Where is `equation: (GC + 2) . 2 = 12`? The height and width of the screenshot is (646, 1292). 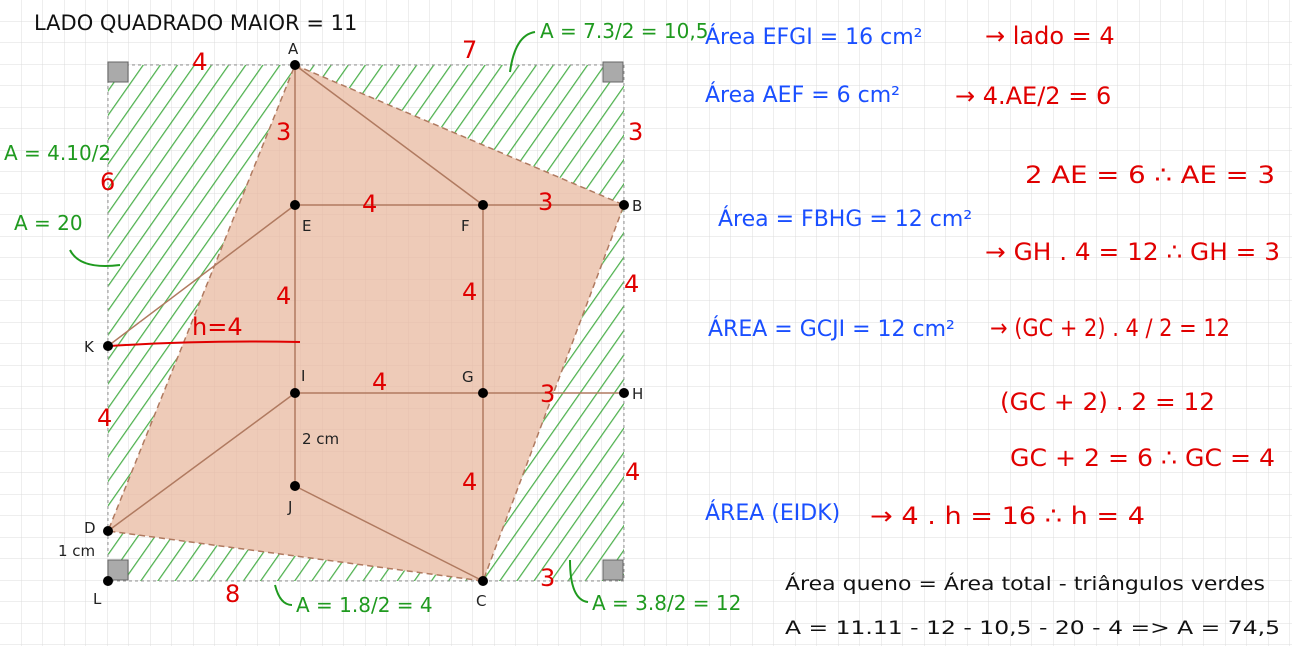
equation: (GC + 2) . 2 = 12 is located at coordinates (1107, 402).